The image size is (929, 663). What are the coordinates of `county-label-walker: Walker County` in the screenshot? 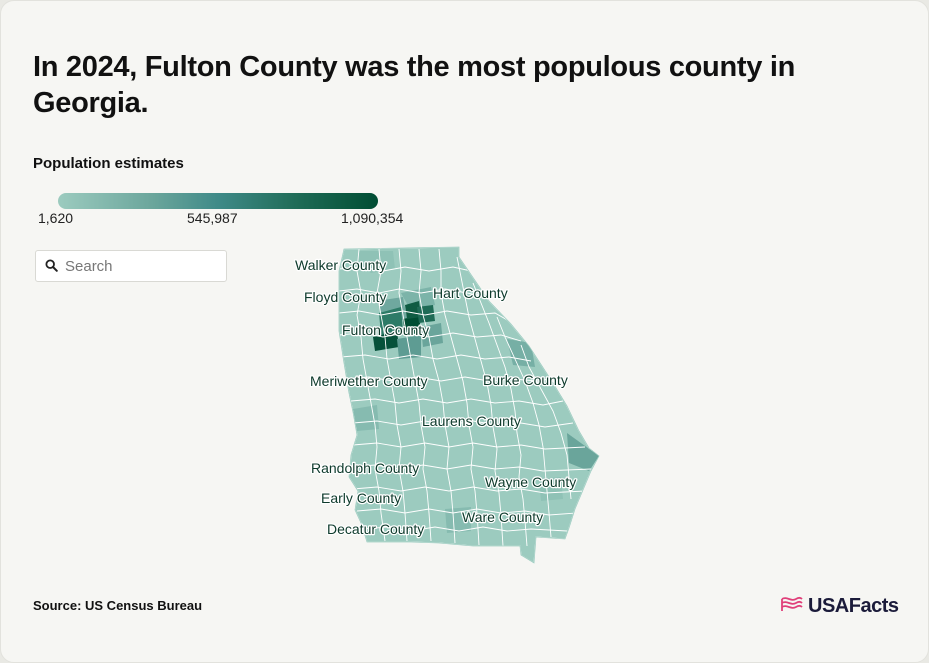 It's located at (340, 265).